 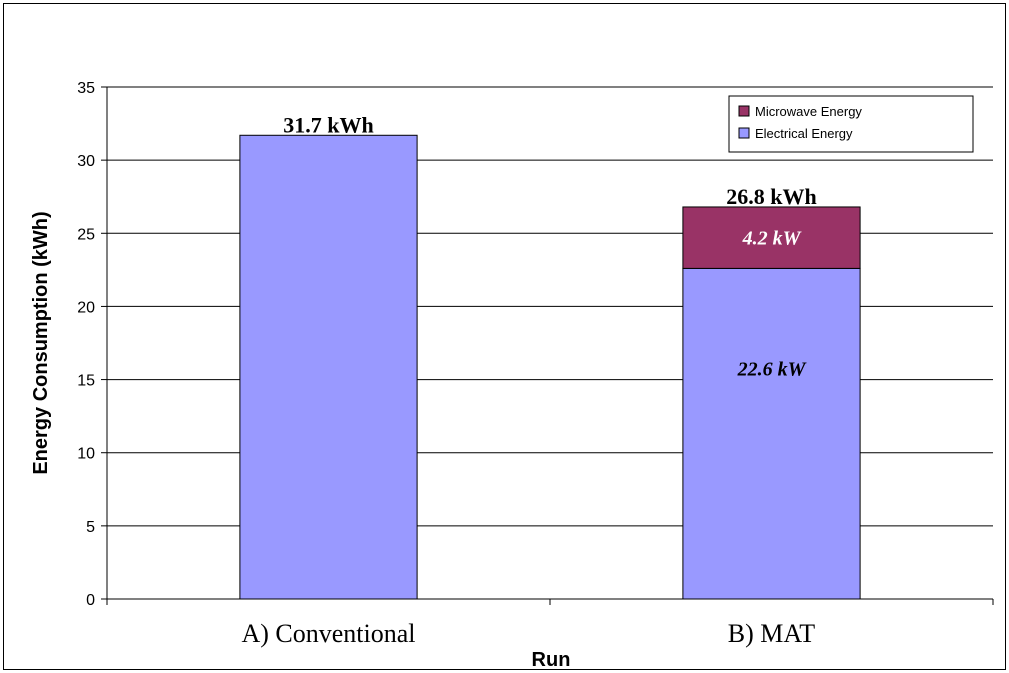 I want to click on x-category-label-1: B) MAT, so click(x=772, y=633).